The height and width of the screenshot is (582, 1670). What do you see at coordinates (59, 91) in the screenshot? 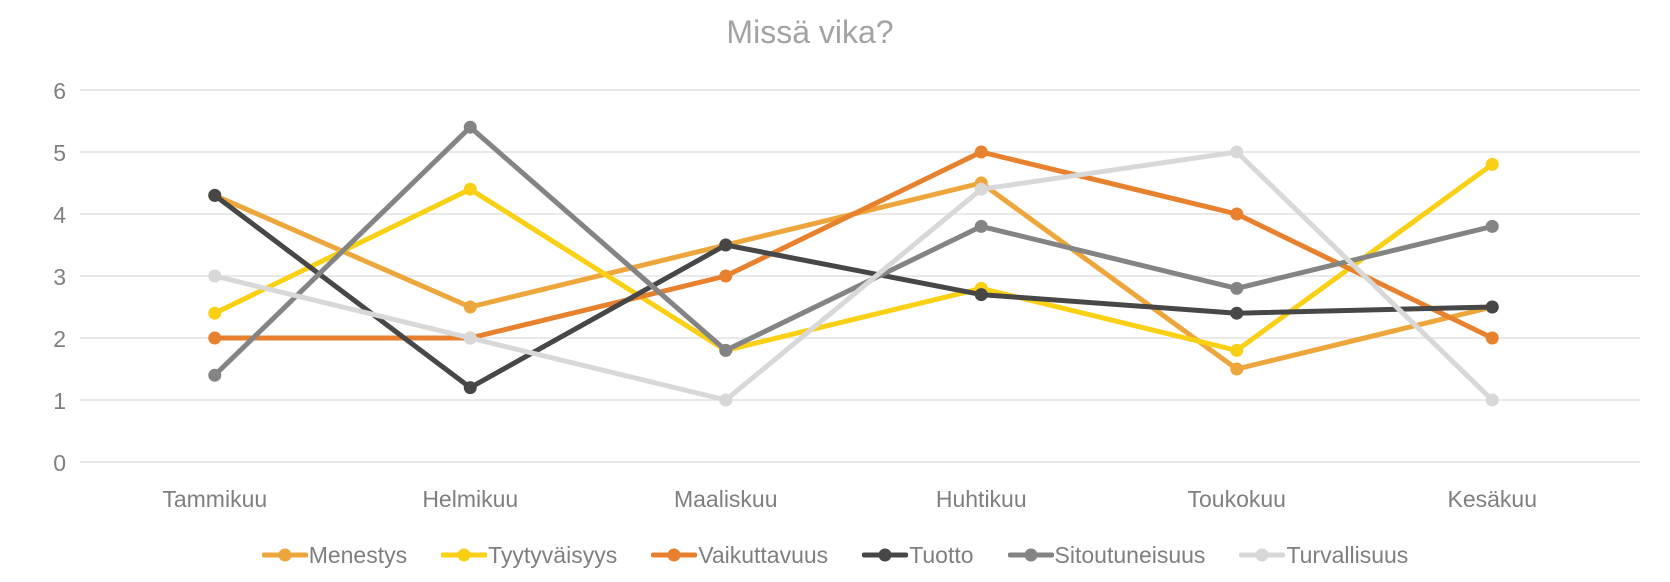
I see `y-tick-label-6: 6` at bounding box center [59, 91].